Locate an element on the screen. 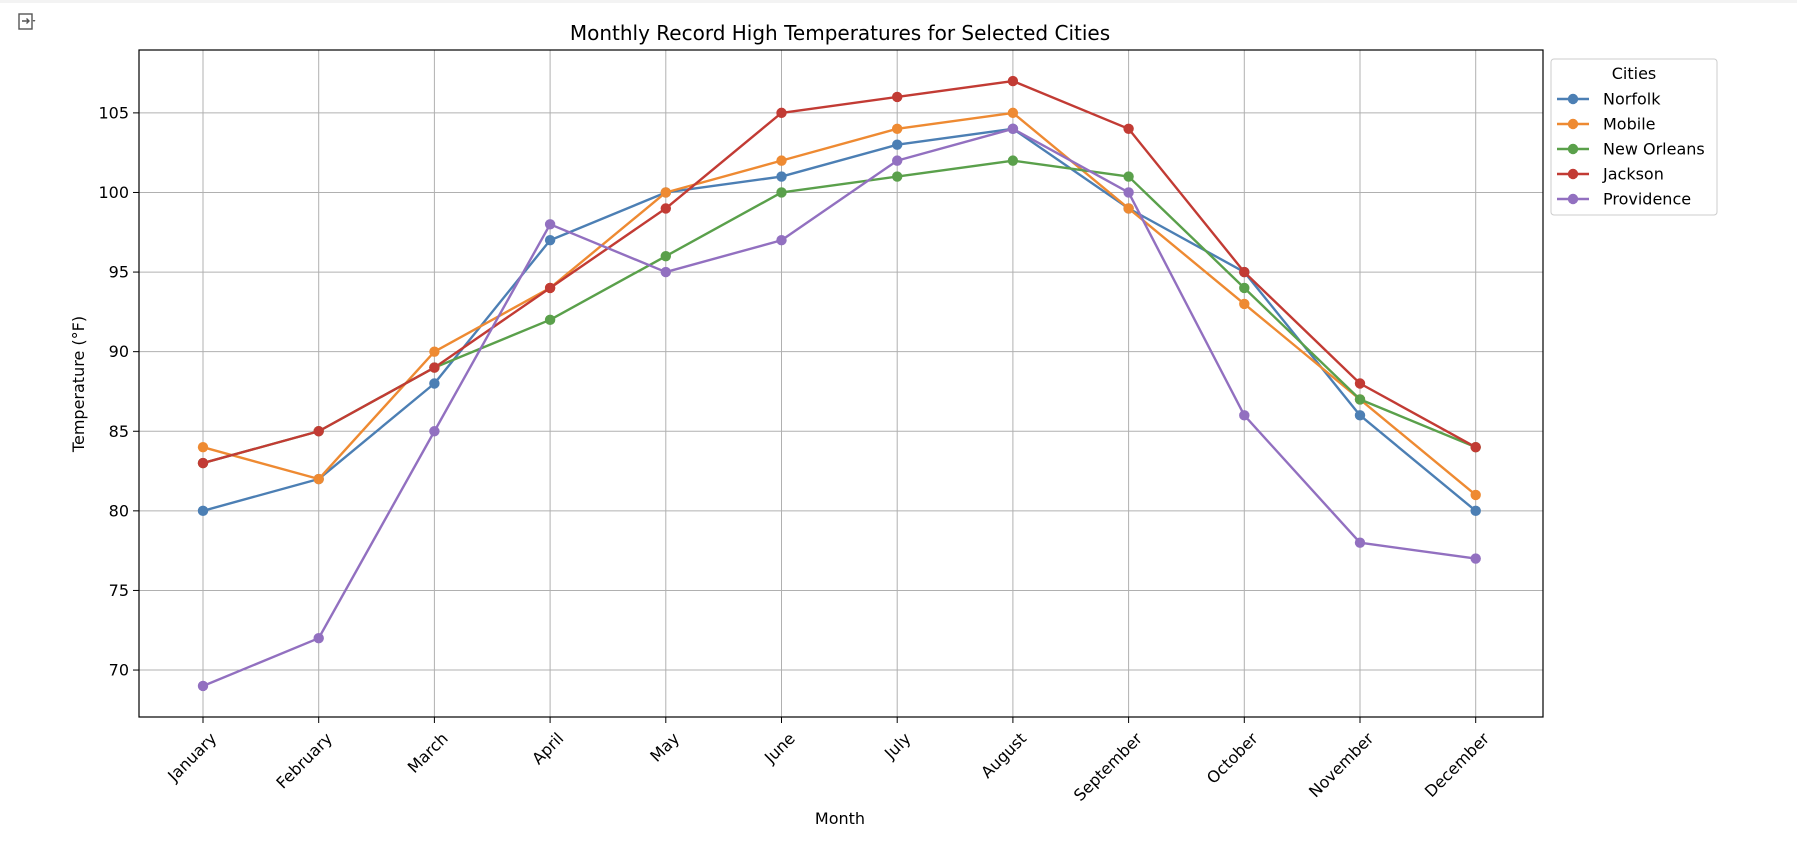  y-tick-label: 75 is located at coordinates (119, 590).